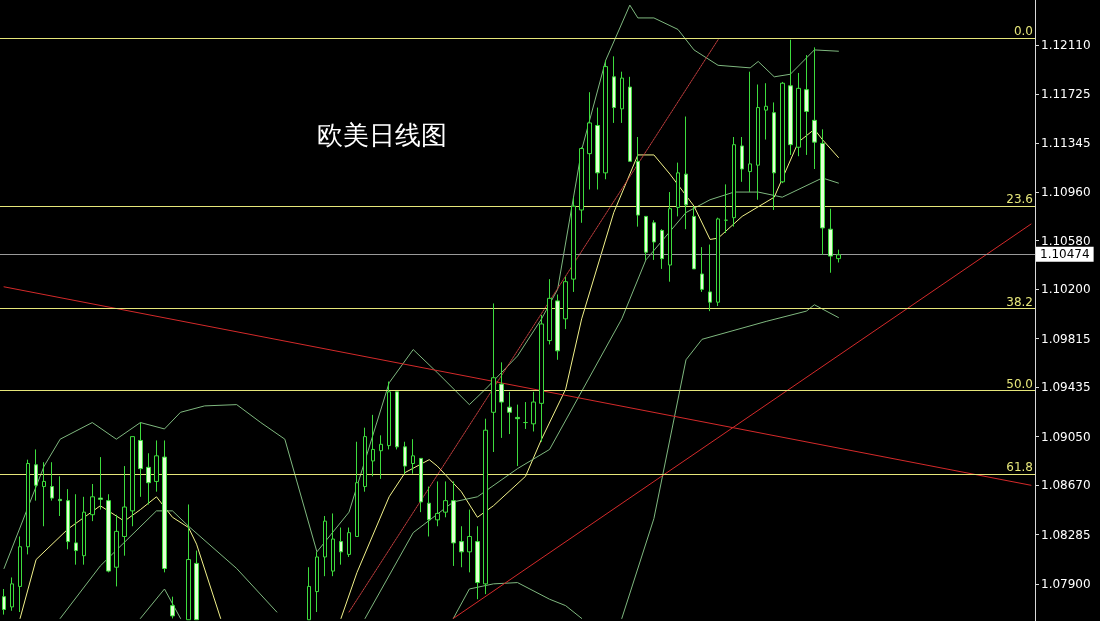  What do you see at coordinates (1066, 192) in the screenshot?
I see `y-tick-label: 1.10960` at bounding box center [1066, 192].